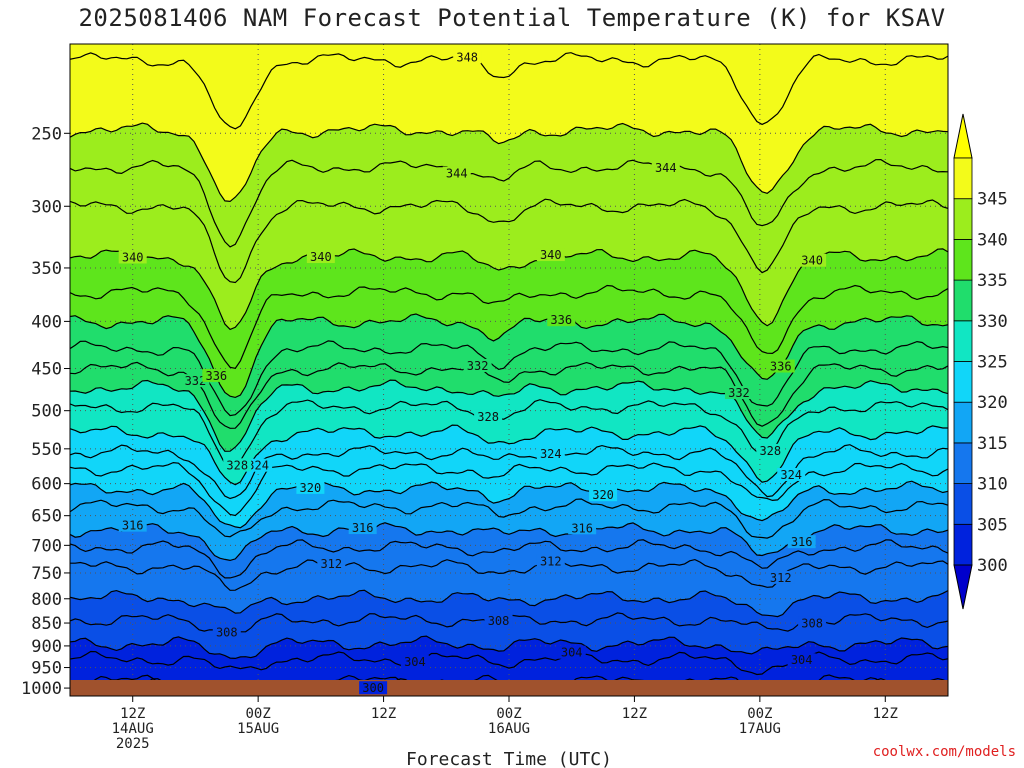  Describe the element at coordinates (133, 729) in the screenshot. I see `x-tick-label: 14AUG` at that location.